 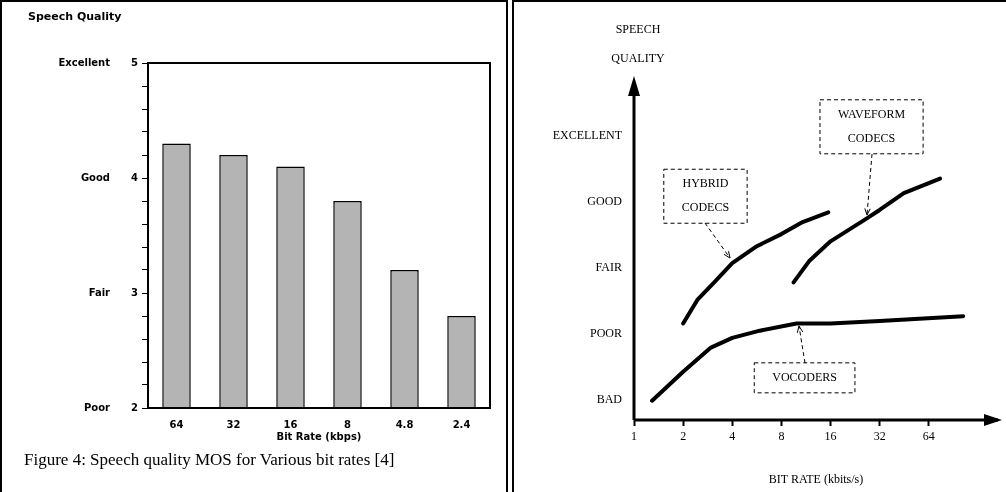 What do you see at coordinates (605, 333) in the screenshot?
I see `text: POOR` at bounding box center [605, 333].